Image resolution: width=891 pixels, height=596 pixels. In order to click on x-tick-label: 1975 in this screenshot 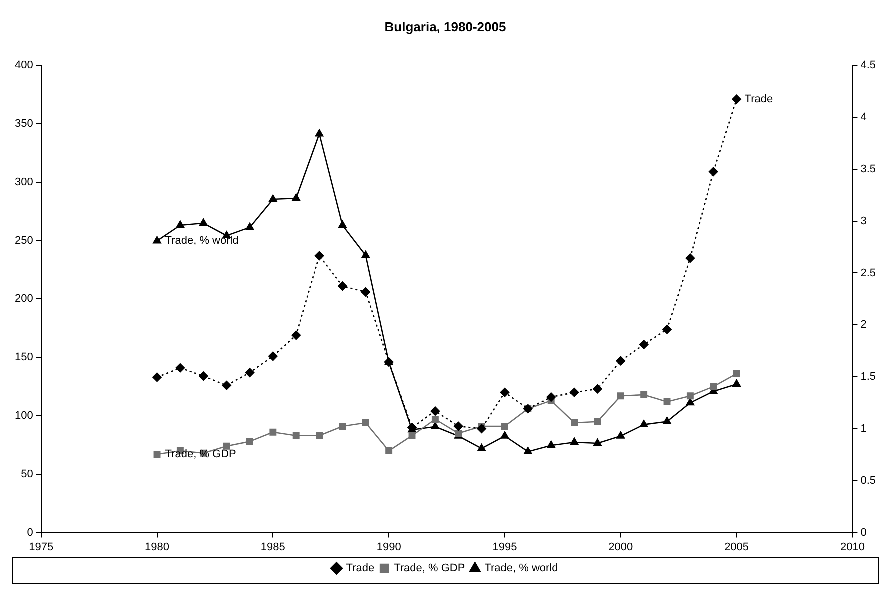, I will do `click(41, 547)`.